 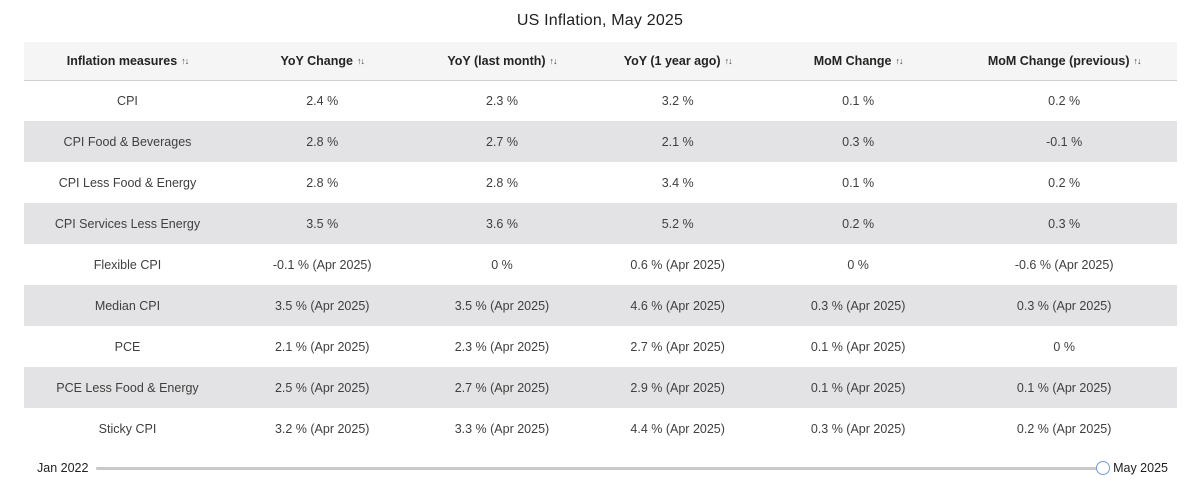 What do you see at coordinates (677, 141) in the screenshot?
I see `value-cell: 2.1 %` at bounding box center [677, 141].